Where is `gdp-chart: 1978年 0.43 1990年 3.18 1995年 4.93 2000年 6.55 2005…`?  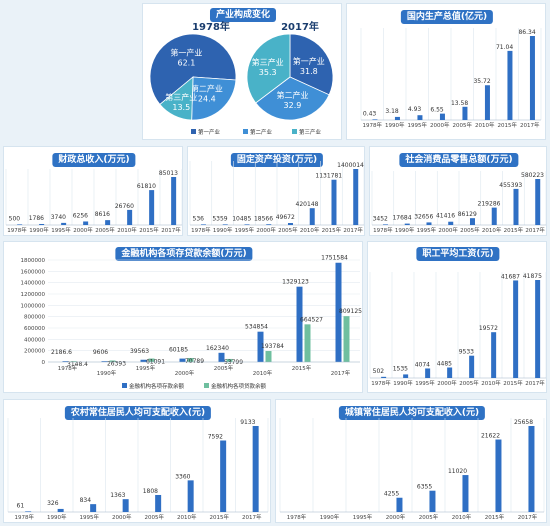 gdp-chart: 1978年 0.43 1990年 3.18 1995年 4.93 2000年 6.55 2005… is located at coordinates (451, 78).